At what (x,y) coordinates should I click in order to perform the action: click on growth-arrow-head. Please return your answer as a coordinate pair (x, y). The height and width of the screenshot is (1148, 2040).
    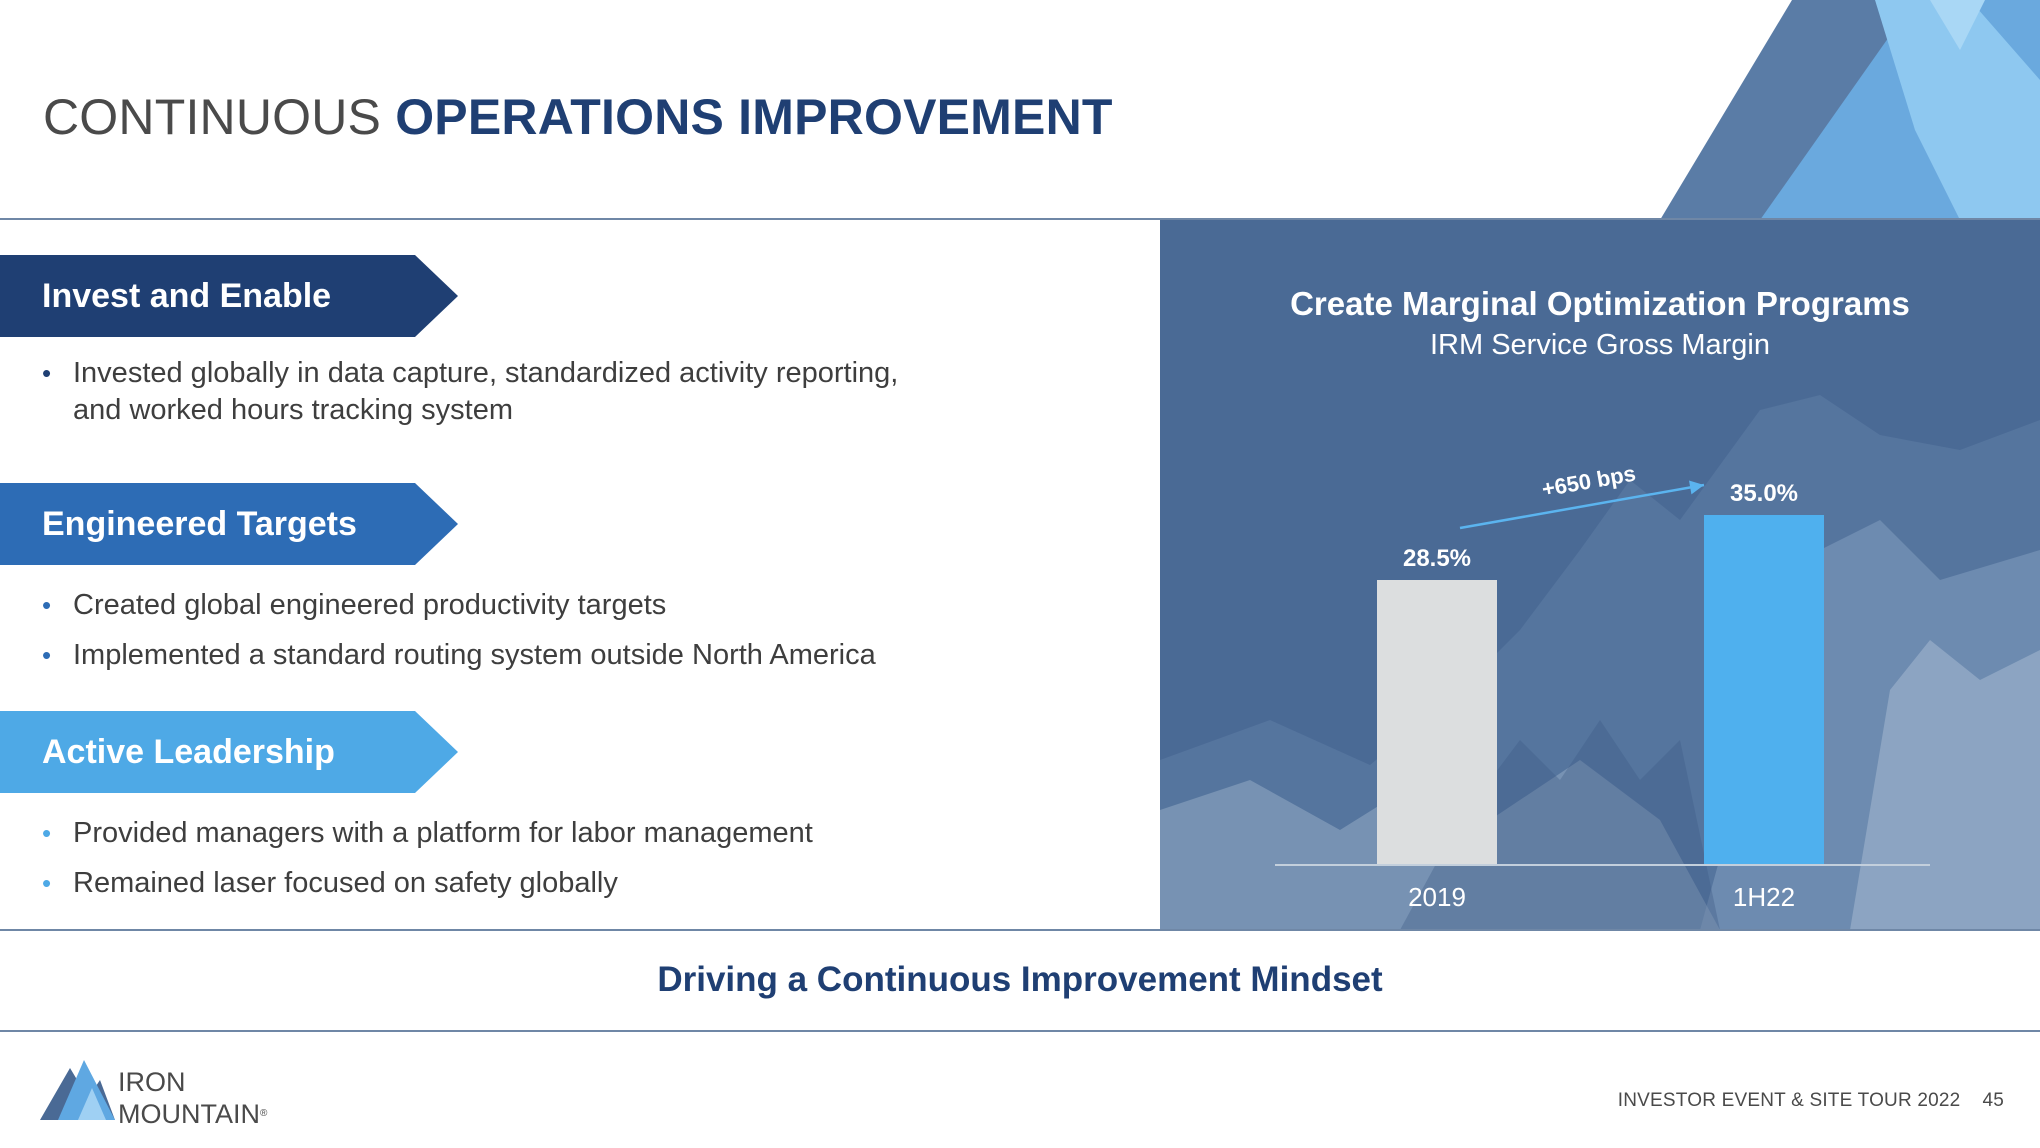
    Looking at the image, I should click on (1696, 487).